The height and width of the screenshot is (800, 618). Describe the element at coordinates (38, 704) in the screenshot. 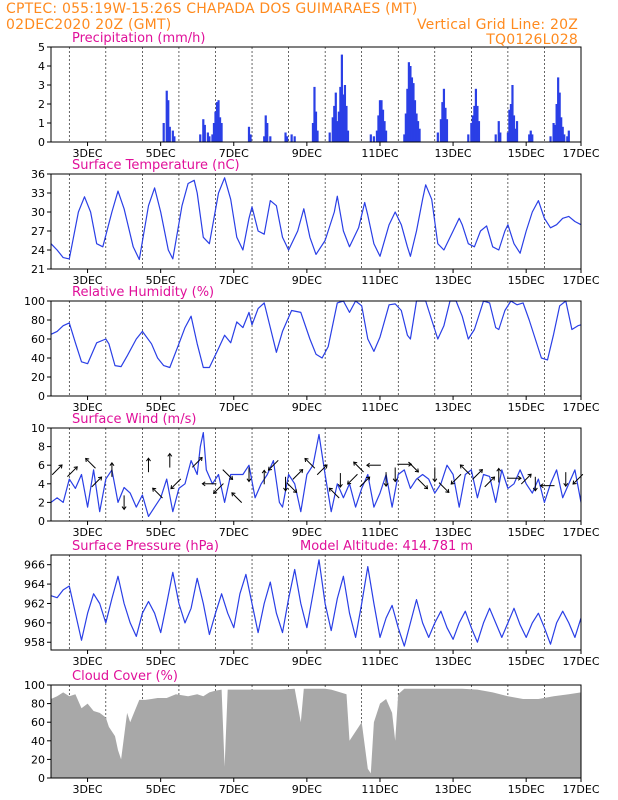

I see `y-tick-label: 80` at that location.